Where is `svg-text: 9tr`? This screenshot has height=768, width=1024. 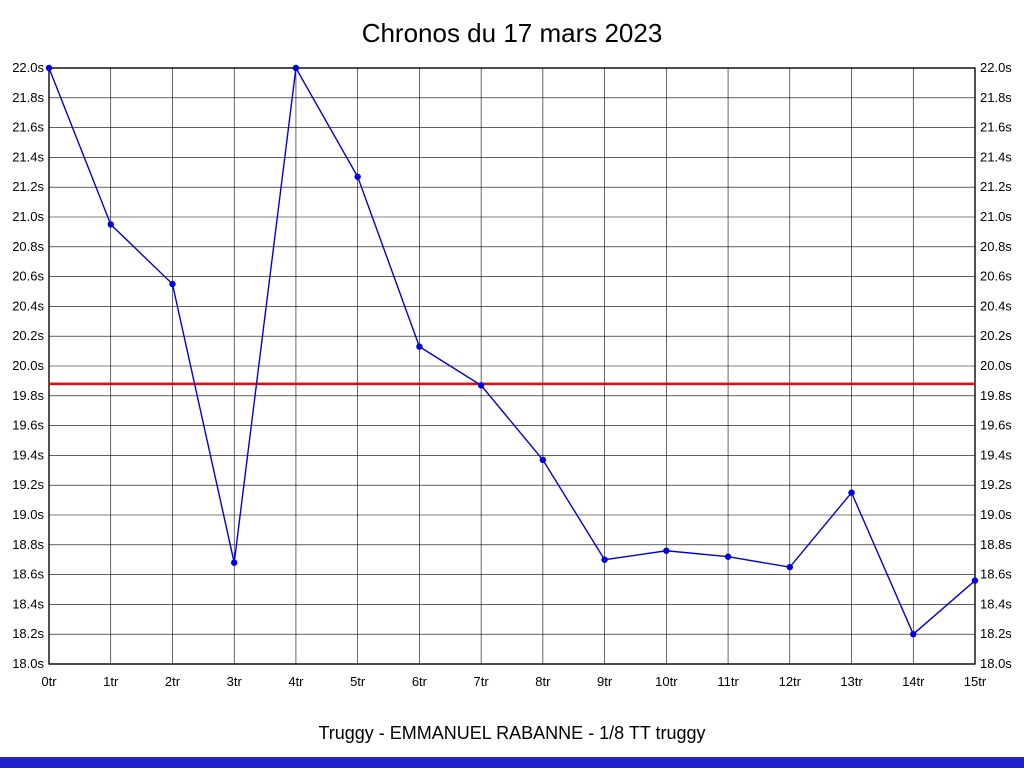 svg-text: 9tr is located at coordinates (605, 681).